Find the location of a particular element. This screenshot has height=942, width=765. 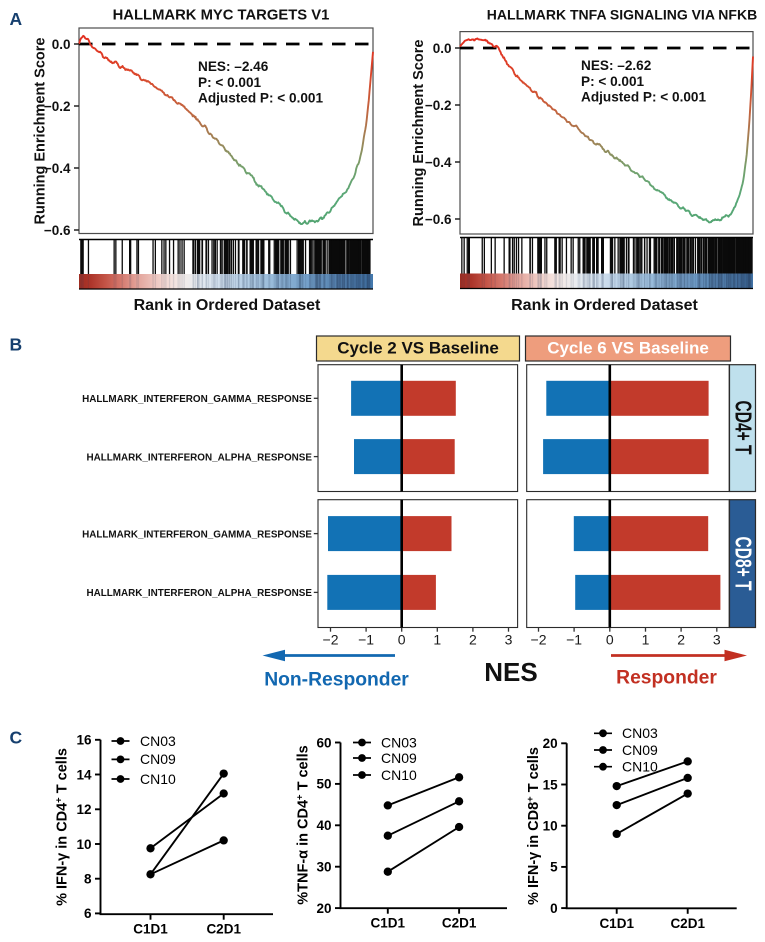

svg-text: 16 is located at coordinates (84, 740).